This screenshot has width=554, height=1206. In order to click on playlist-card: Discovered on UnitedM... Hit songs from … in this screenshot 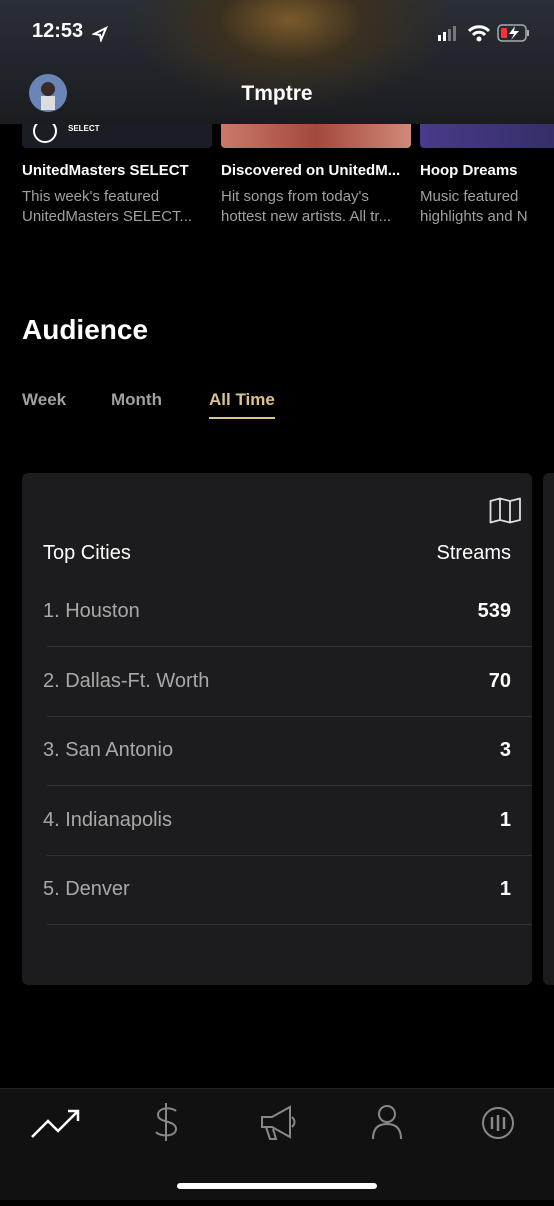, I will do `click(316, 184)`.